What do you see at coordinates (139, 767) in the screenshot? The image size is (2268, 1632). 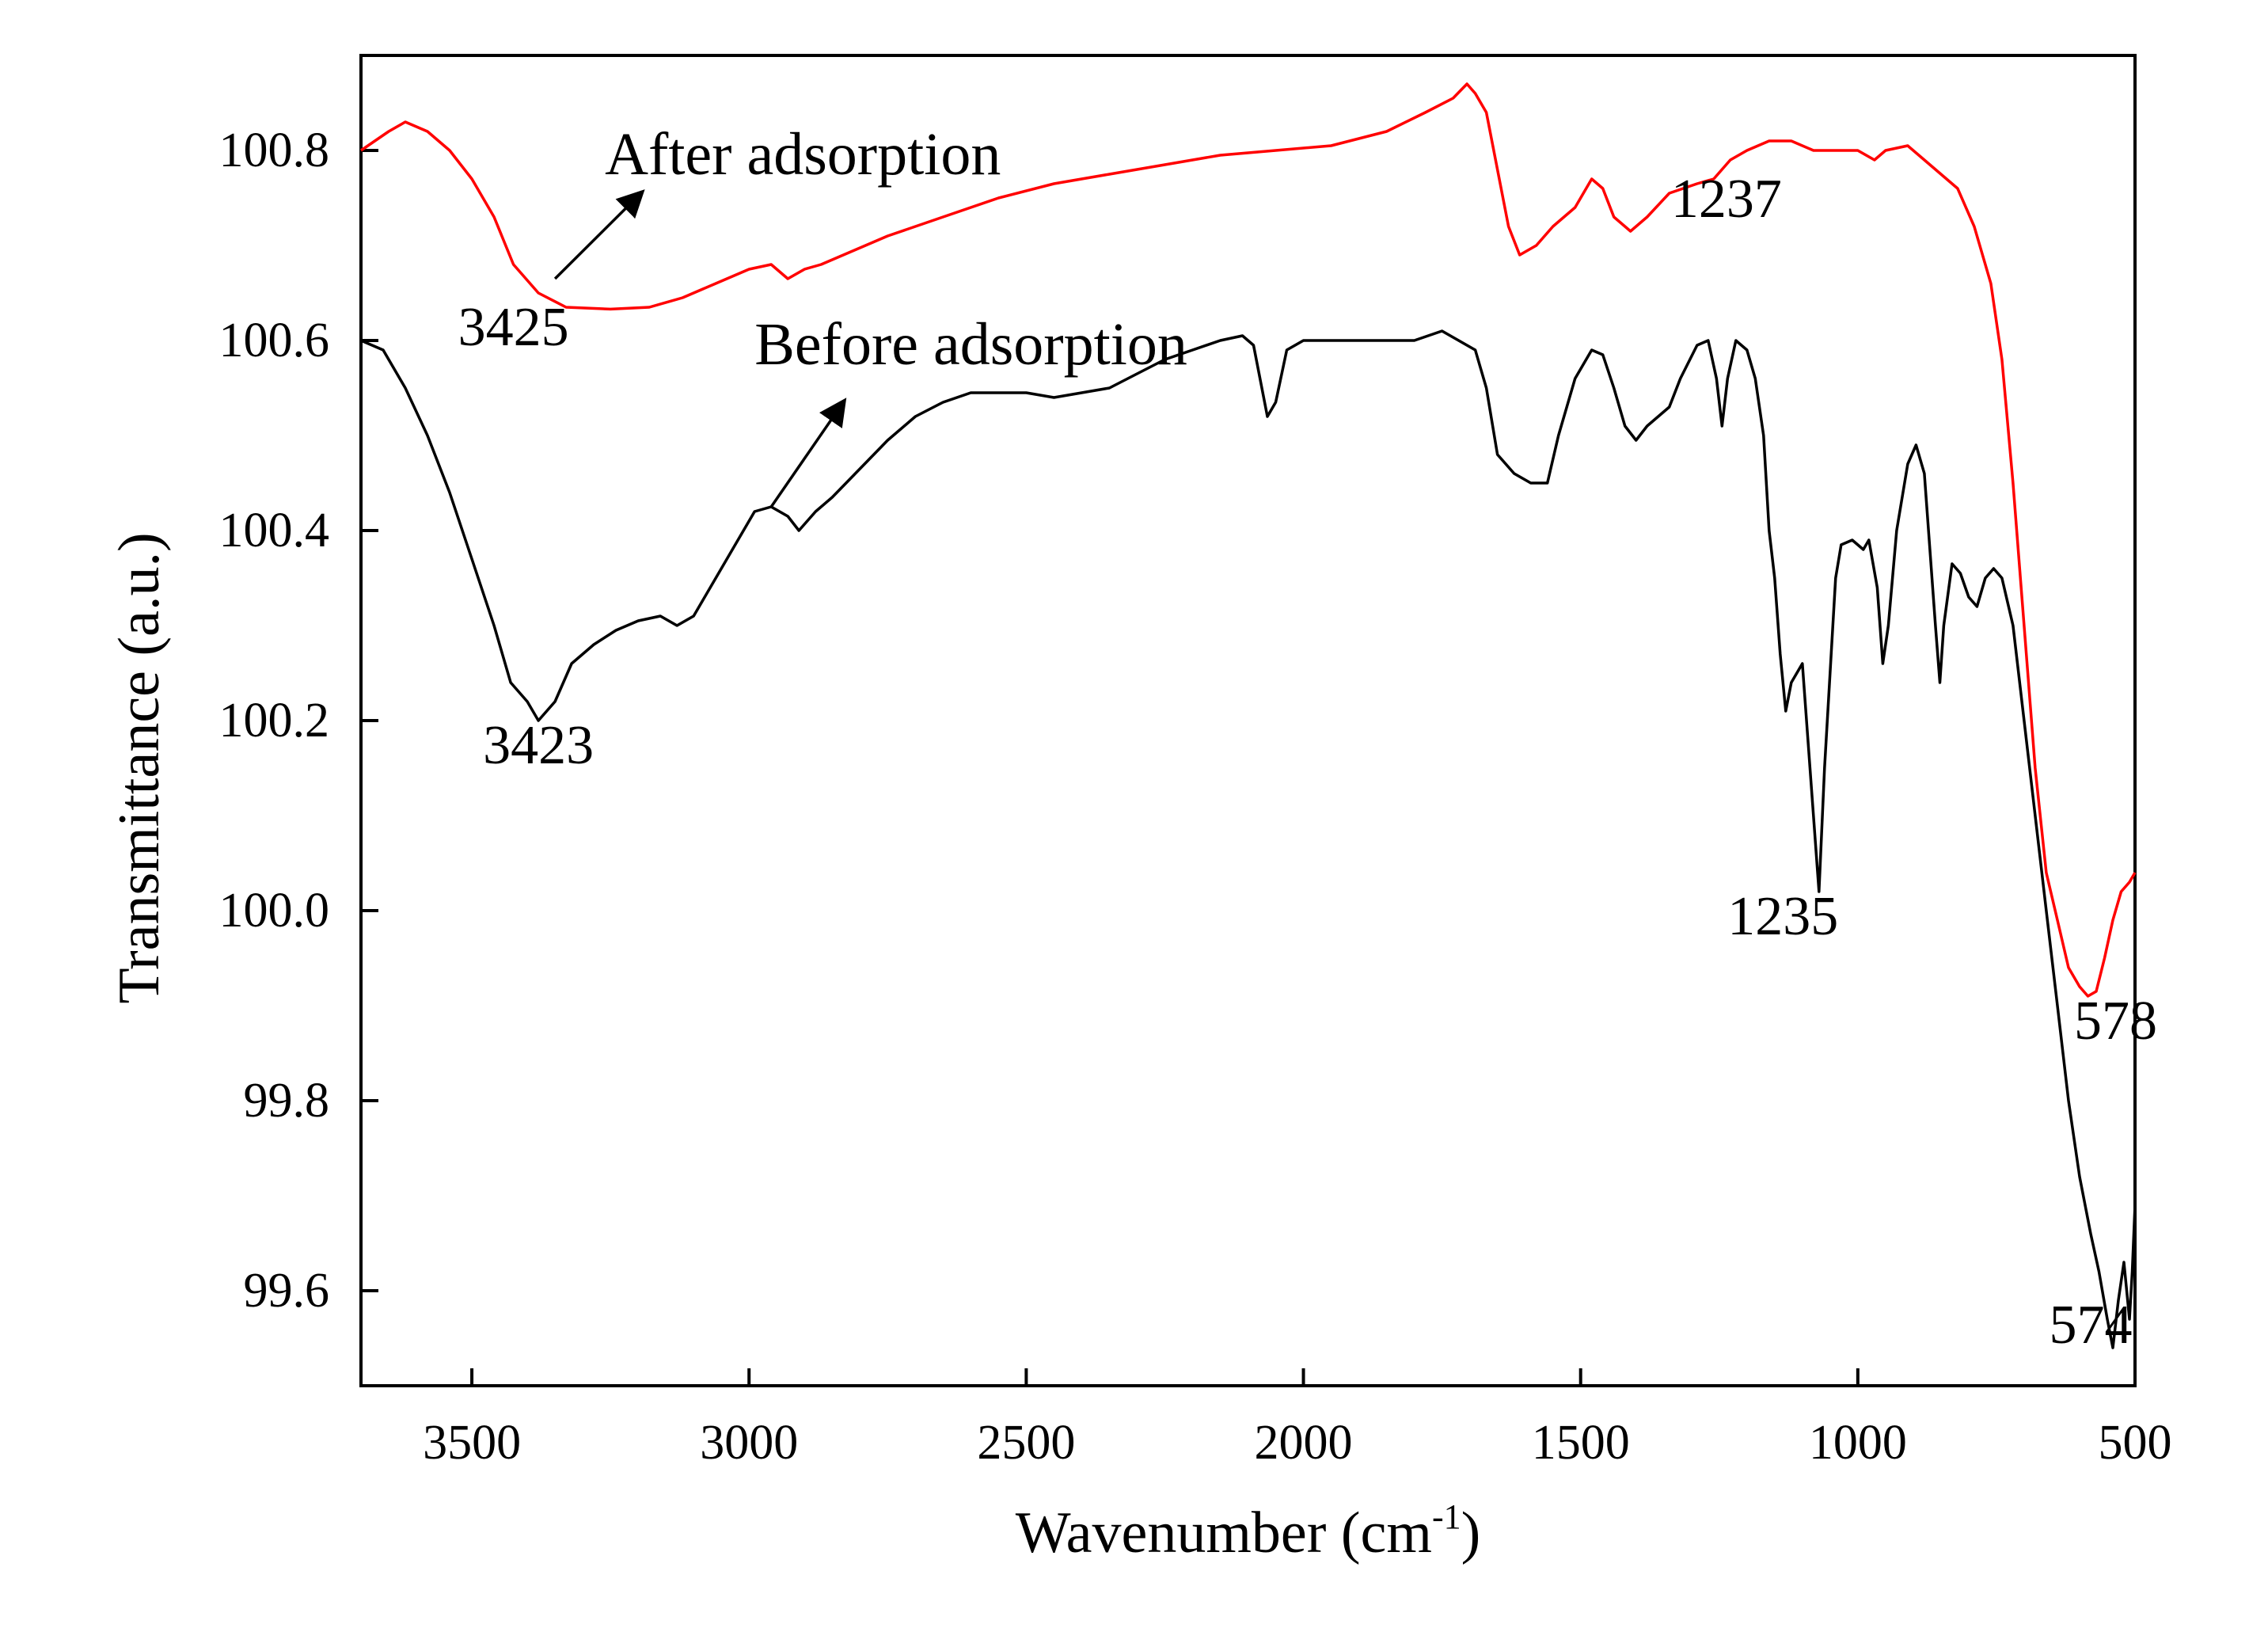 I see `y-axis-title: Transmittance (a.u.)` at bounding box center [139, 767].